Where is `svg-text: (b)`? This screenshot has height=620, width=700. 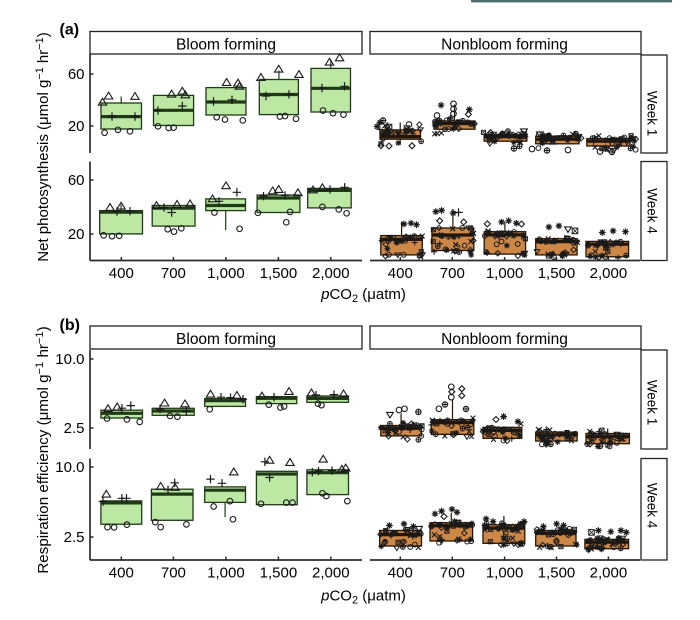
svg-text: (b) is located at coordinates (70, 325).